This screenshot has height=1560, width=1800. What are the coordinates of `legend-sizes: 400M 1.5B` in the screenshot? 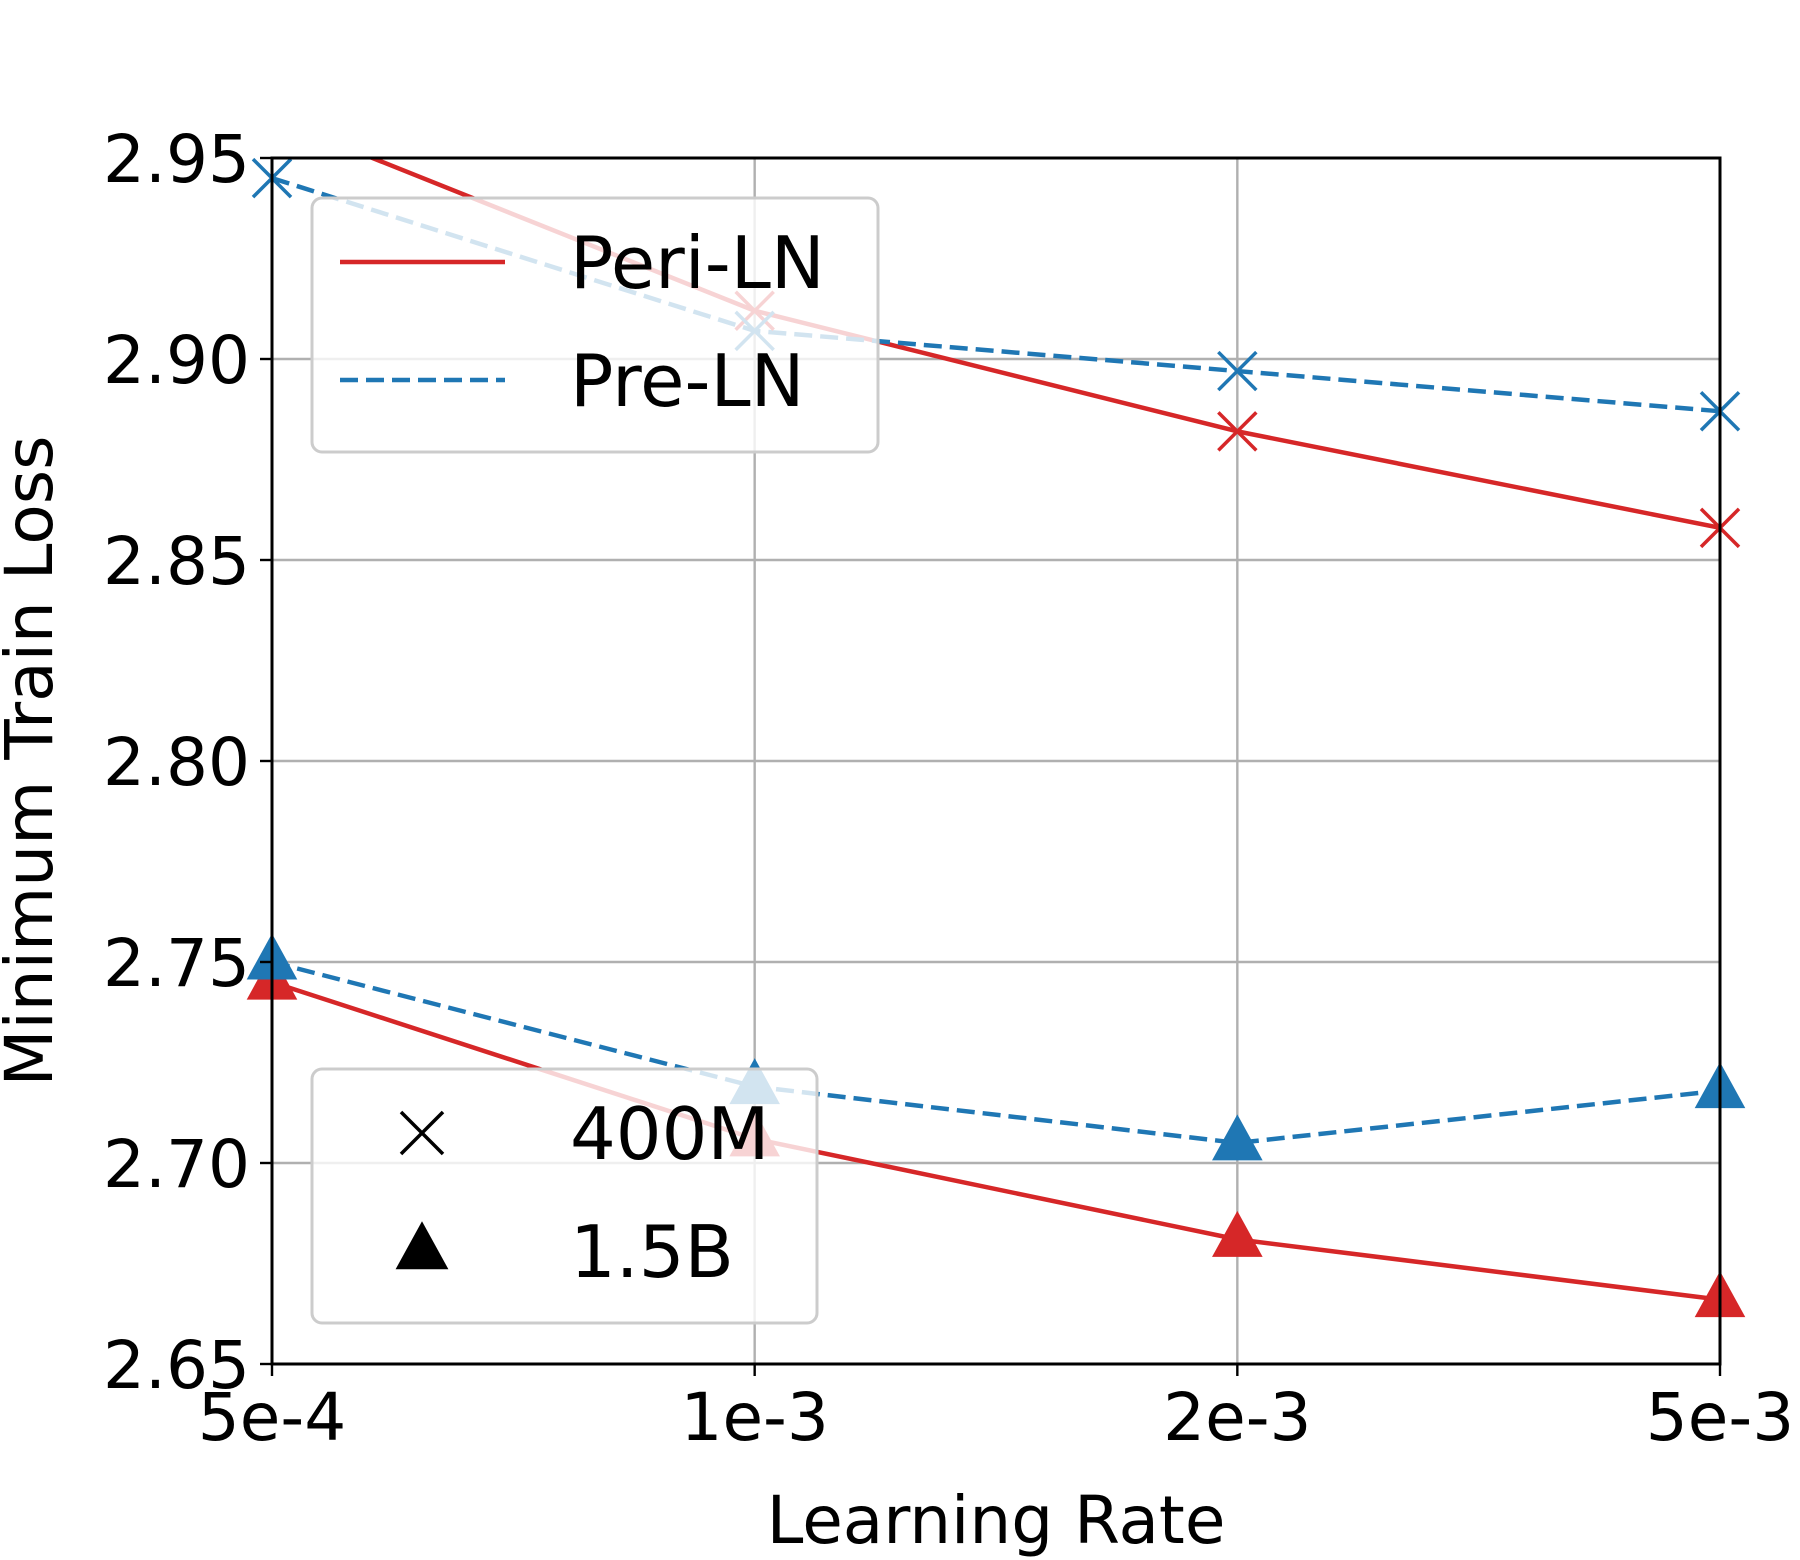 It's located at (564, 1196).